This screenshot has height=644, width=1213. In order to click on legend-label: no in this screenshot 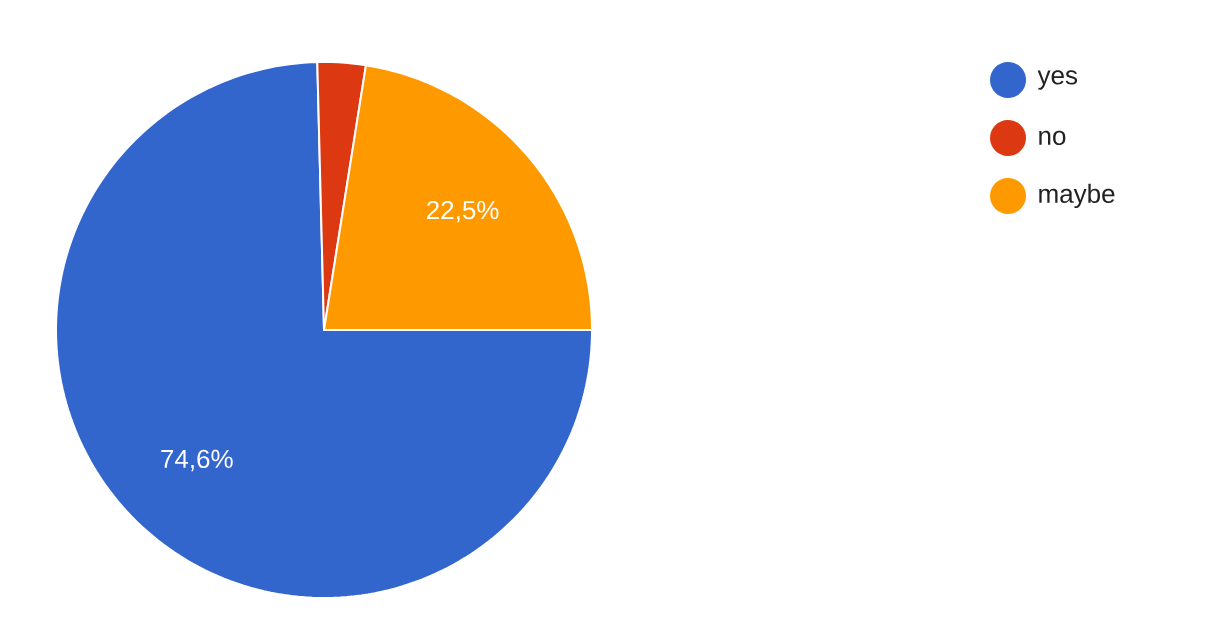, I will do `click(1052, 138)`.